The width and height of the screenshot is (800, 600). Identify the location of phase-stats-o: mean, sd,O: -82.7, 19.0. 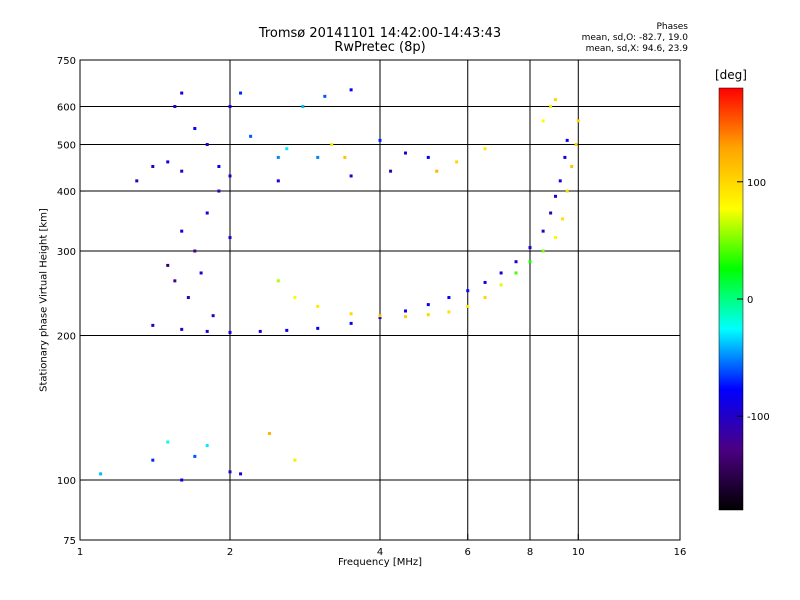
(634, 38).